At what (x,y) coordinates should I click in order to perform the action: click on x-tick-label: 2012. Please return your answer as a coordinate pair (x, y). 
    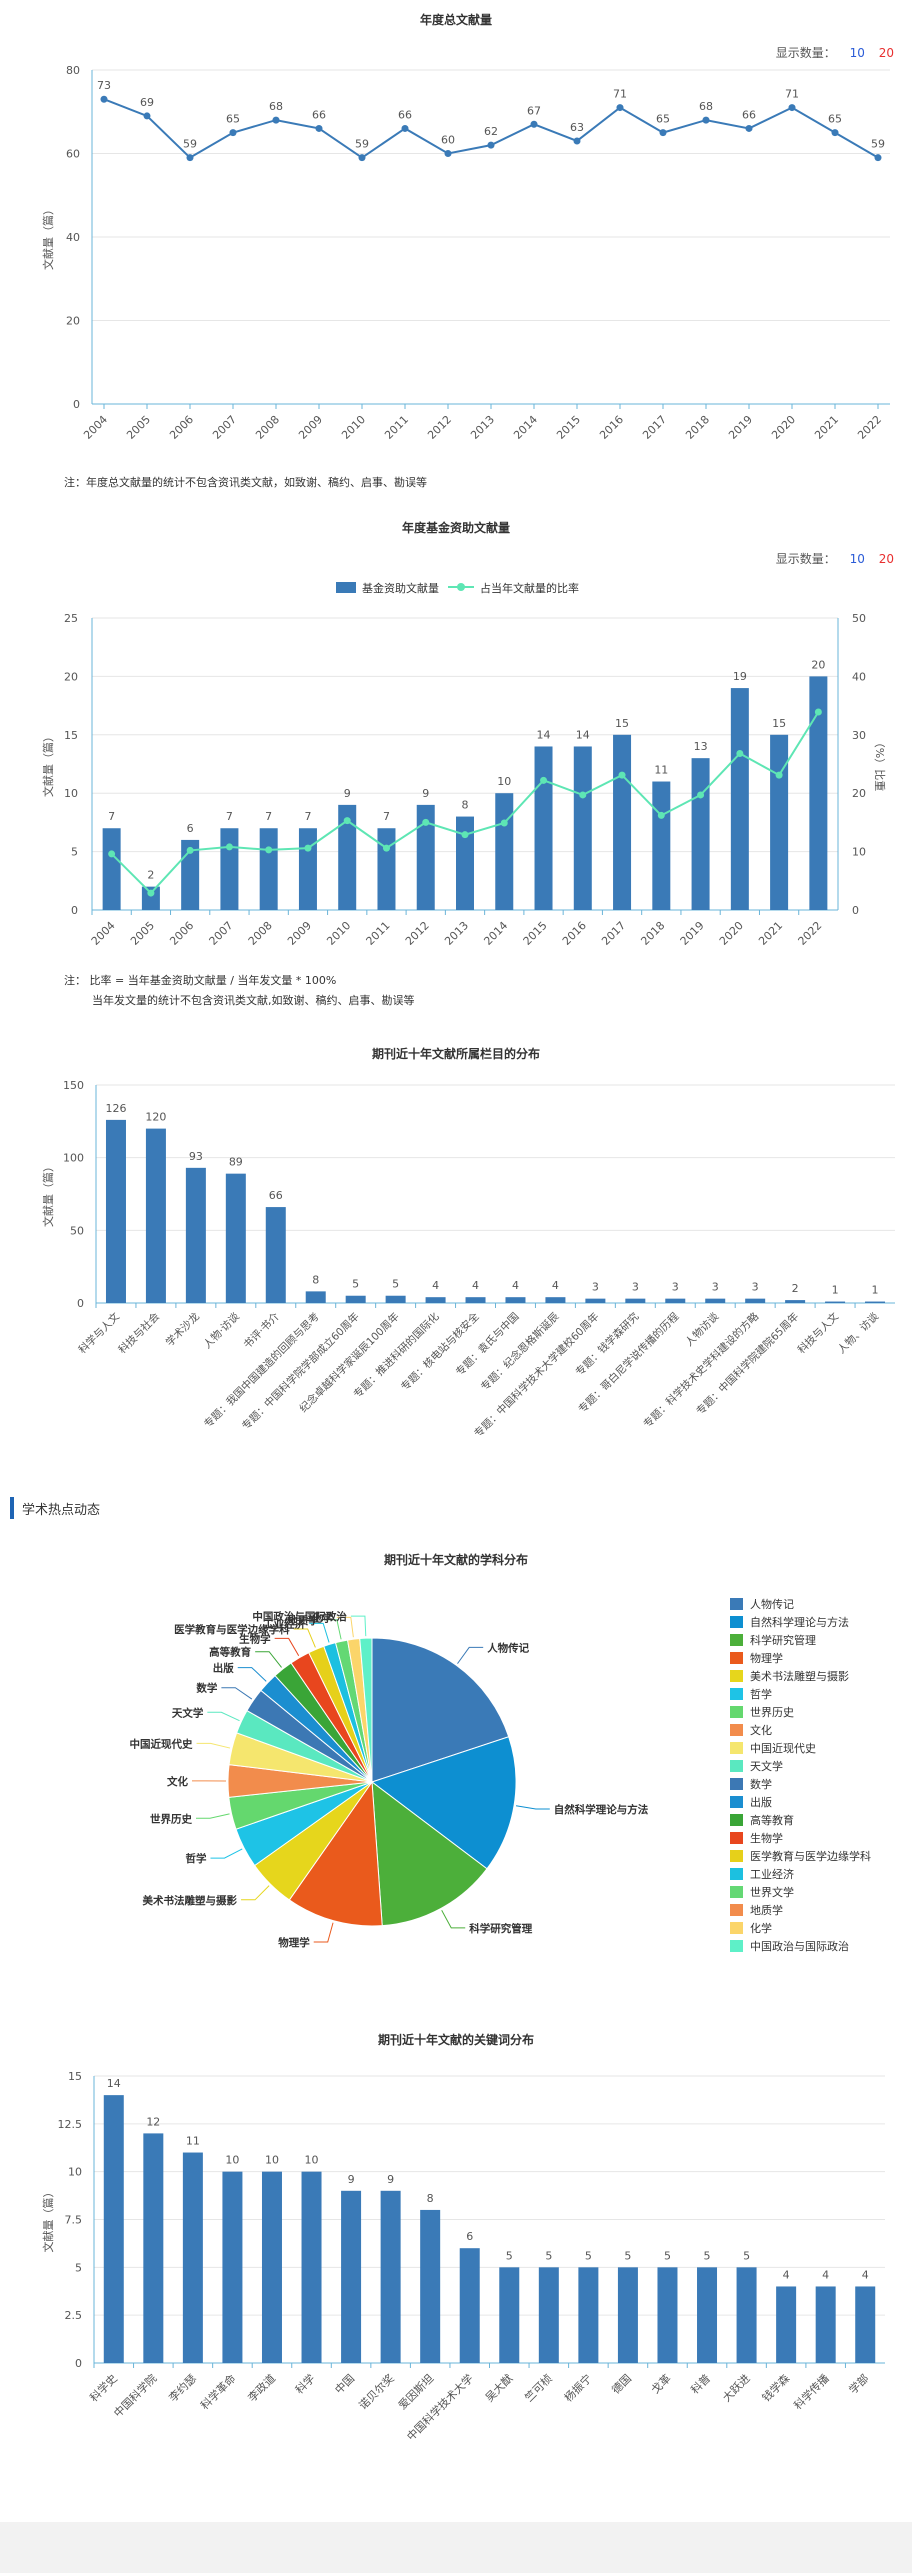
    Looking at the image, I should click on (439, 427).